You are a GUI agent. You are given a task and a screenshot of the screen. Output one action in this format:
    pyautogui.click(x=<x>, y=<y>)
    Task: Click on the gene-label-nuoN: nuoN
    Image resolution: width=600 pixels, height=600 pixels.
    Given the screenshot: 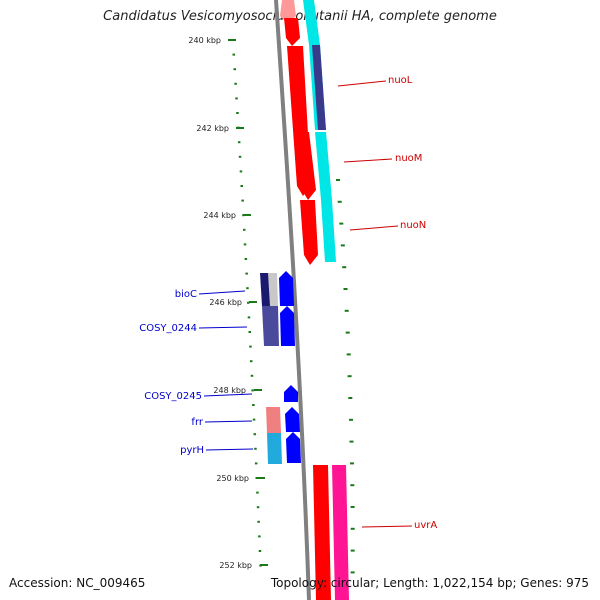 What is the action you would take?
    pyautogui.click(x=413, y=225)
    